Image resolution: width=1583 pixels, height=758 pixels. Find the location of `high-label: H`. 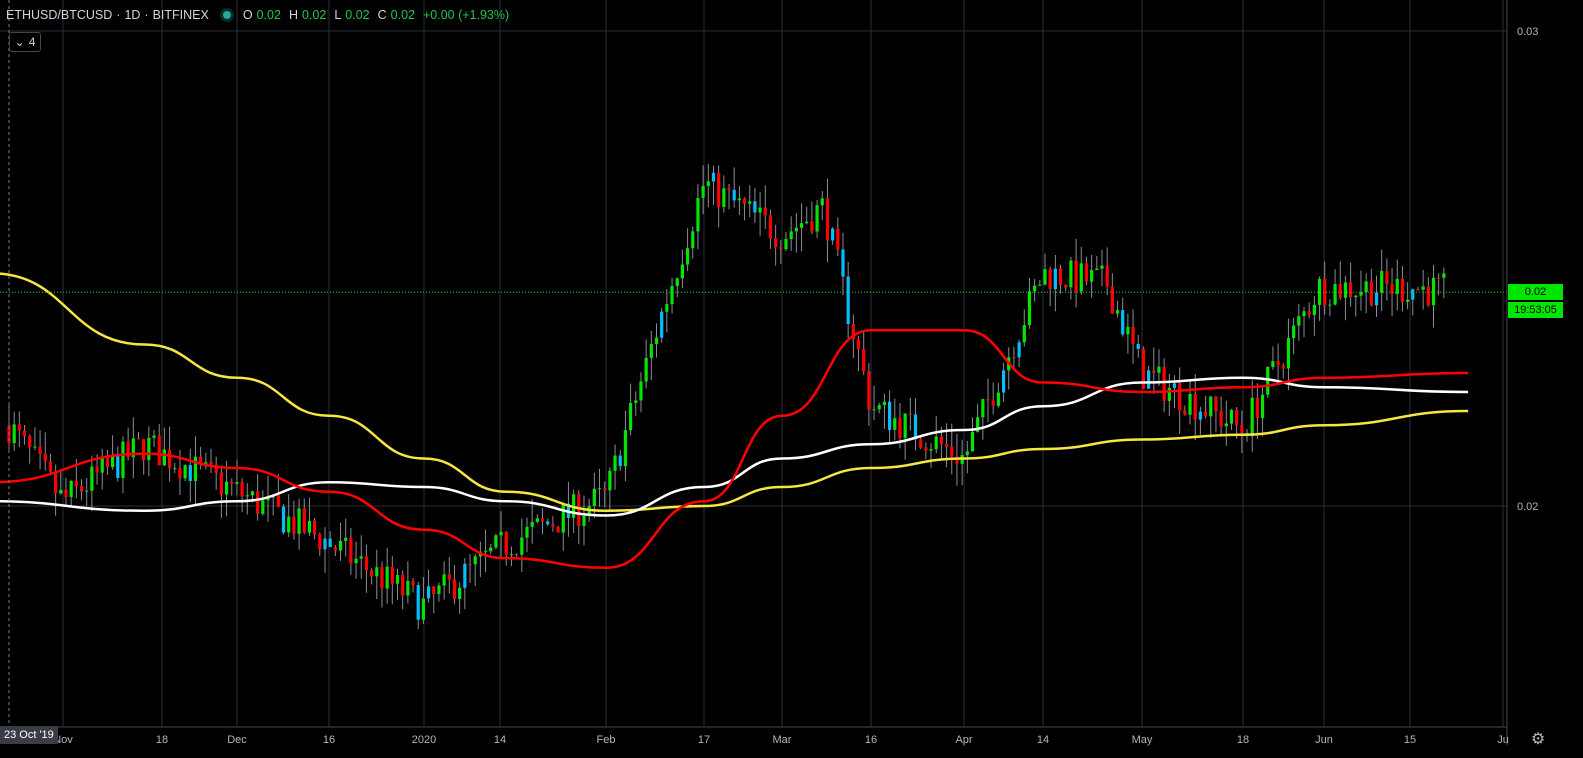

high-label: H is located at coordinates (293, 15).